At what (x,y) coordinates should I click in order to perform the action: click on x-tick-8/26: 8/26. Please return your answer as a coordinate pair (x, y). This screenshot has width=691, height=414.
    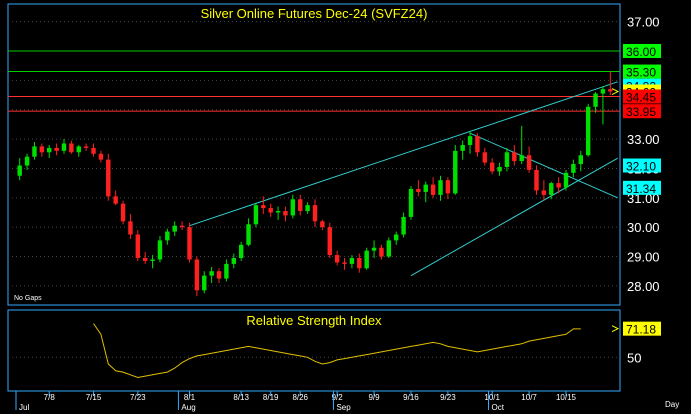
    Looking at the image, I should click on (300, 397).